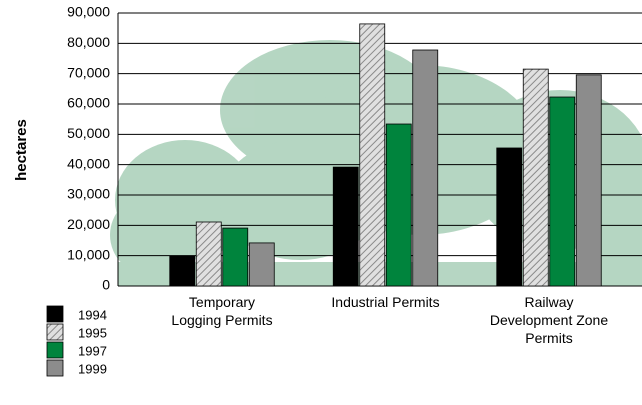 The width and height of the screenshot is (642, 405). I want to click on legend-label: 1999, so click(92, 368).